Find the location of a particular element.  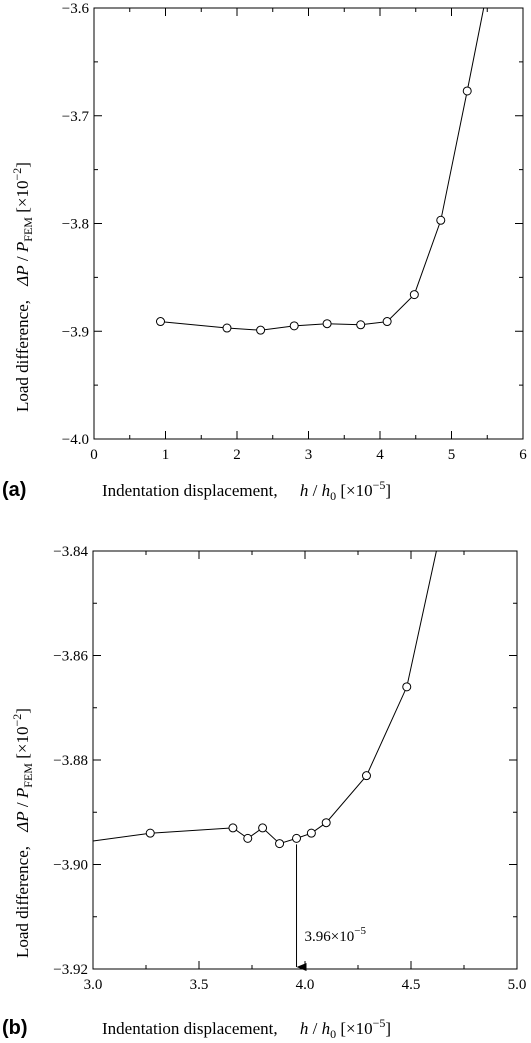

y-tick-label: −3.88 is located at coordinates (70, 761).